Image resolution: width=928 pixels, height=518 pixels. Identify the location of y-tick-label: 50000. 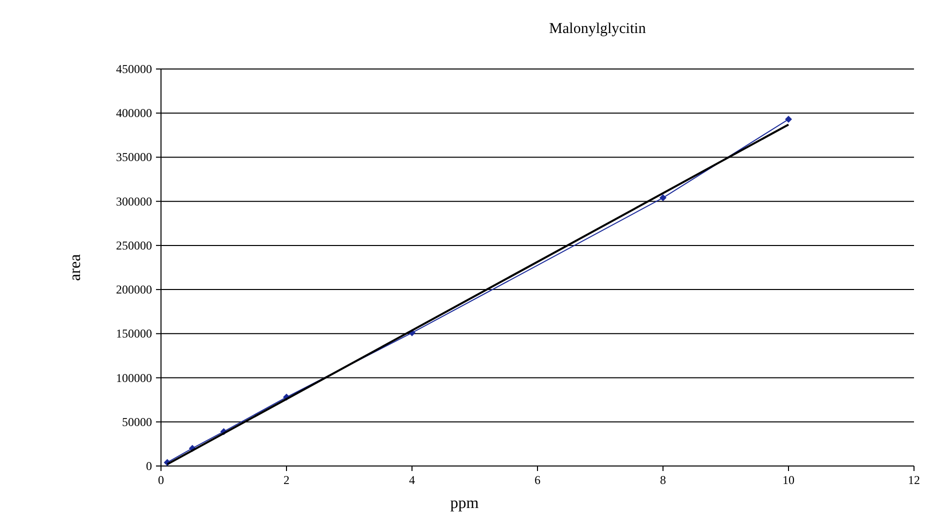
(137, 421).